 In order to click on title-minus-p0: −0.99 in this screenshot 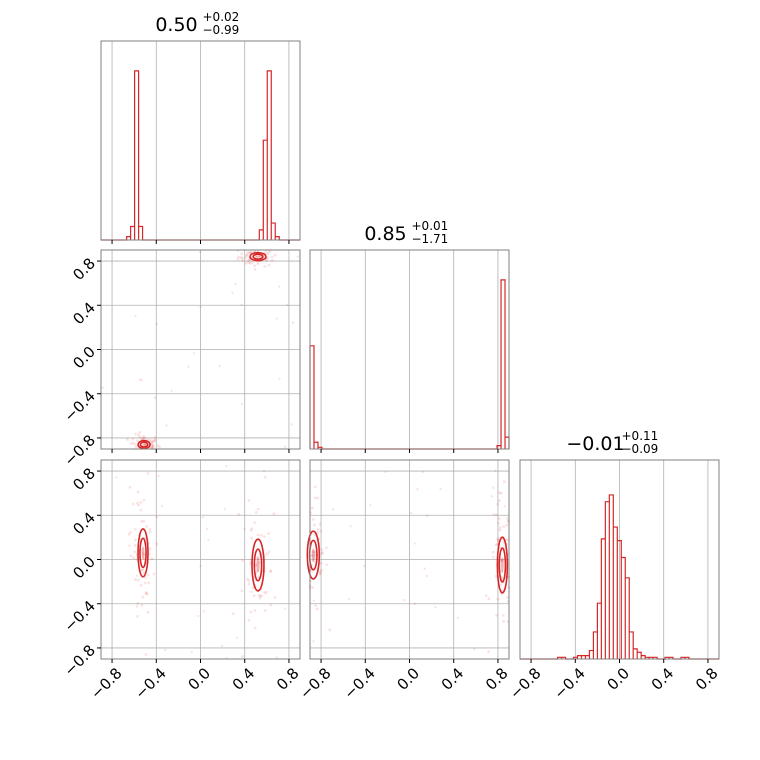, I will do `click(221, 30)`.